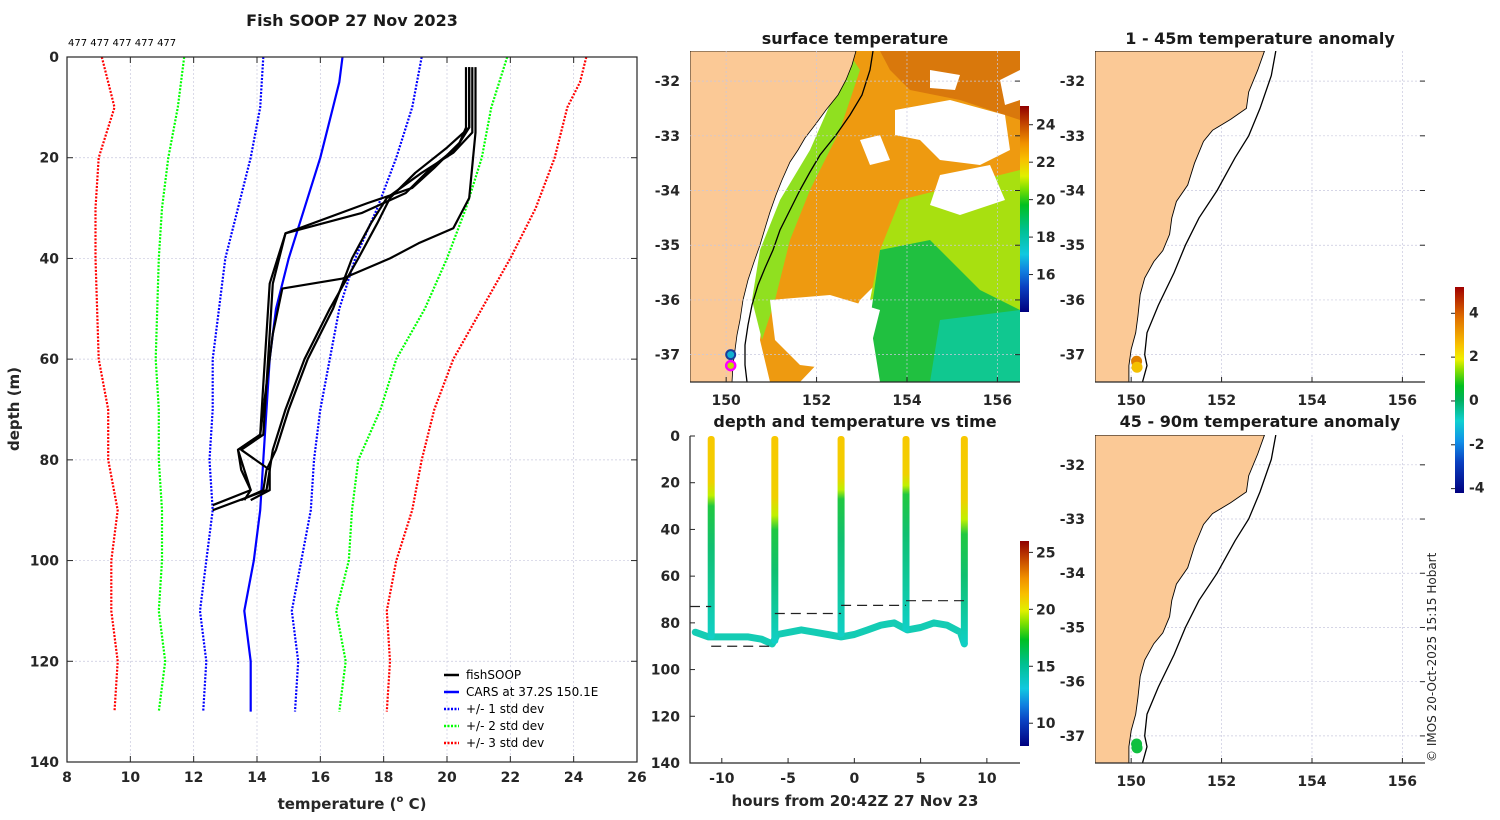  What do you see at coordinates (665, 717) in the screenshot?
I see `depth-time-ytick-label: 120` at bounding box center [665, 717].